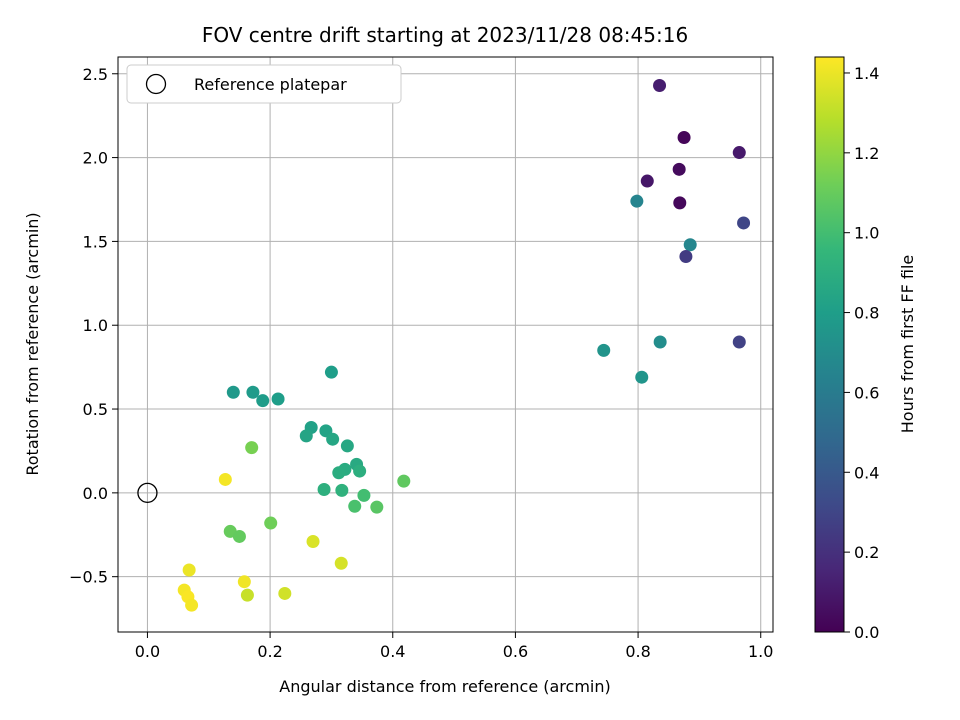 This screenshot has height=720, width=960. Describe the element at coordinates (907, 344) in the screenshot. I see `colorbar-label: Hours from first FF file` at that location.